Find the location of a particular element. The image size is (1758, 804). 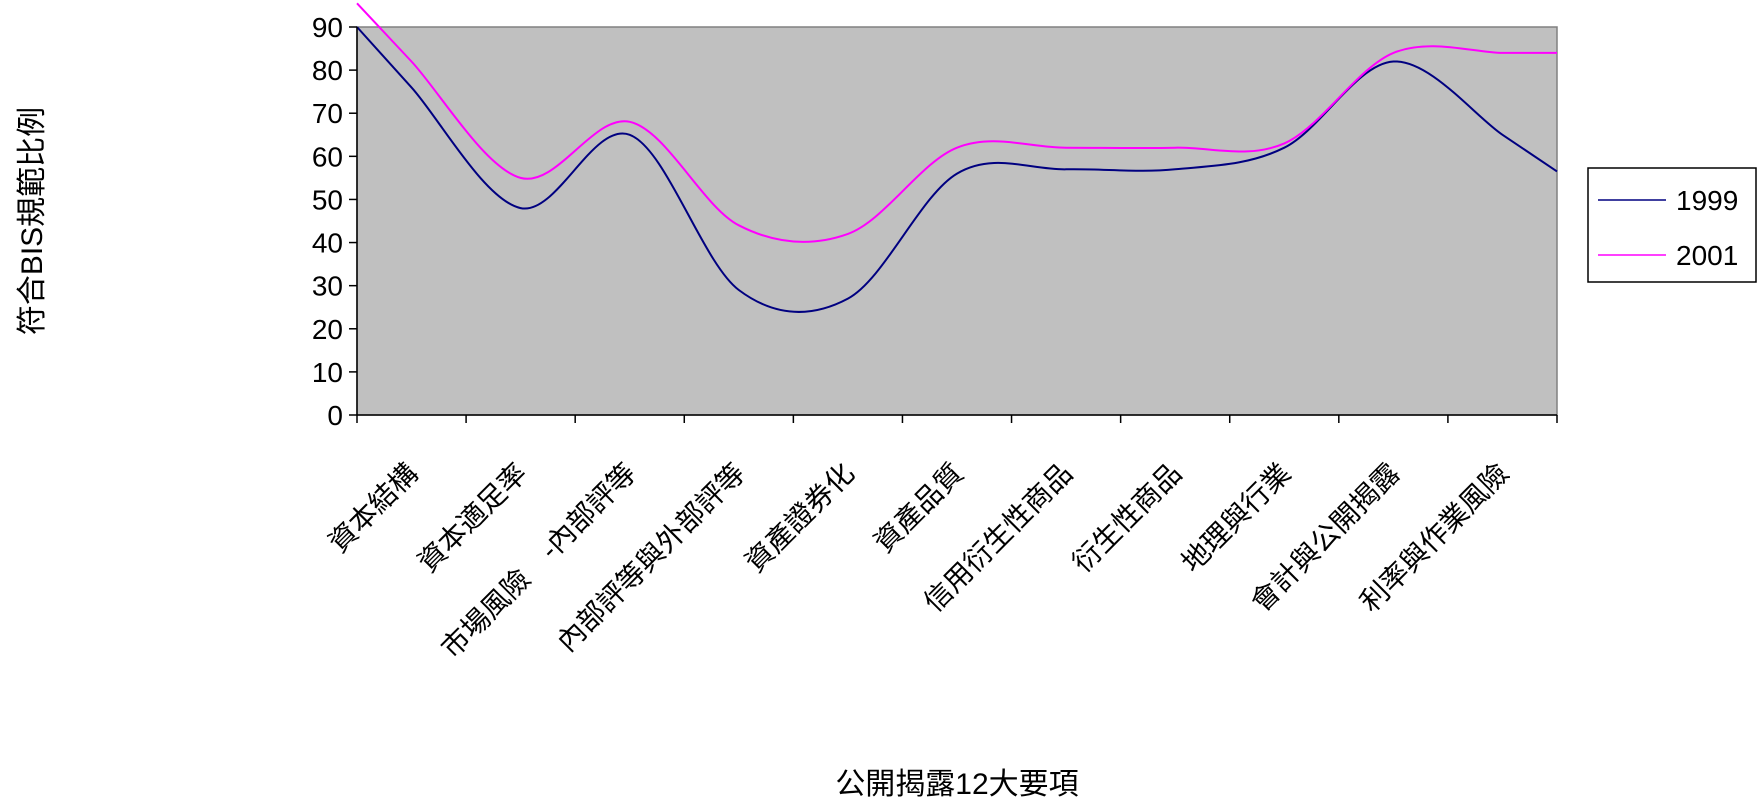

x-category-label: 資產證券化 is located at coordinates (799, 517).